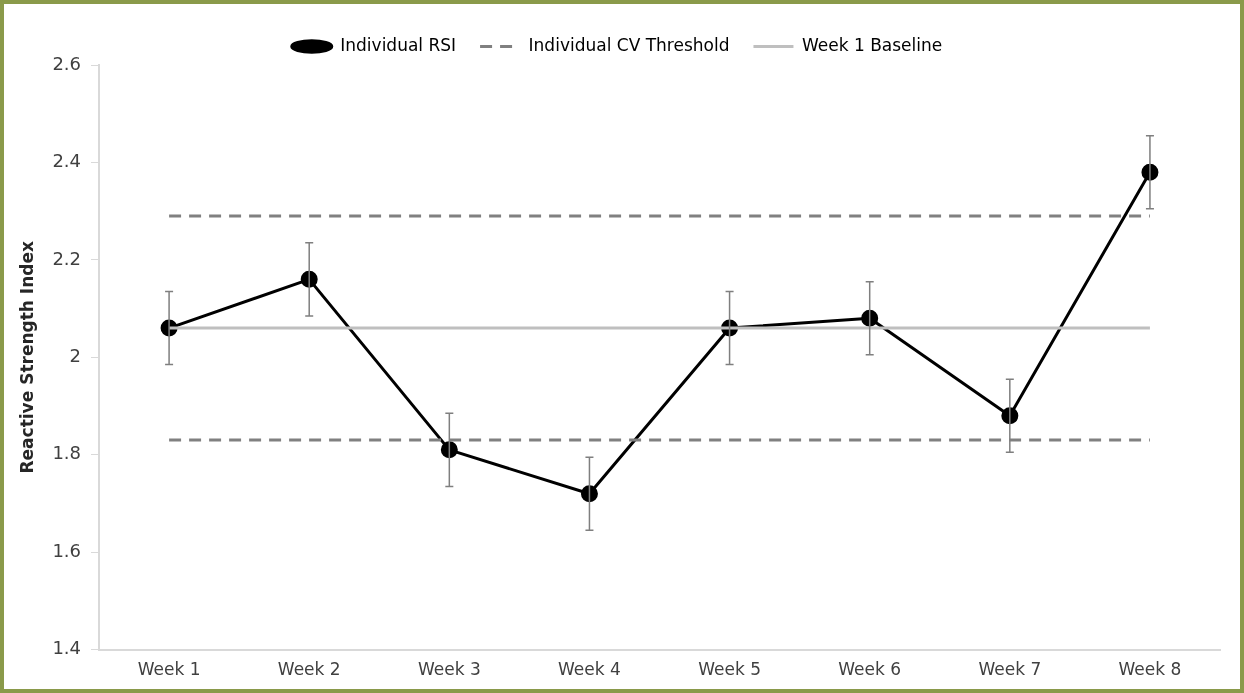 Image resolution: width=1244 pixels, height=693 pixels. I want to click on x-tick-label: Week 7, so click(1010, 669).